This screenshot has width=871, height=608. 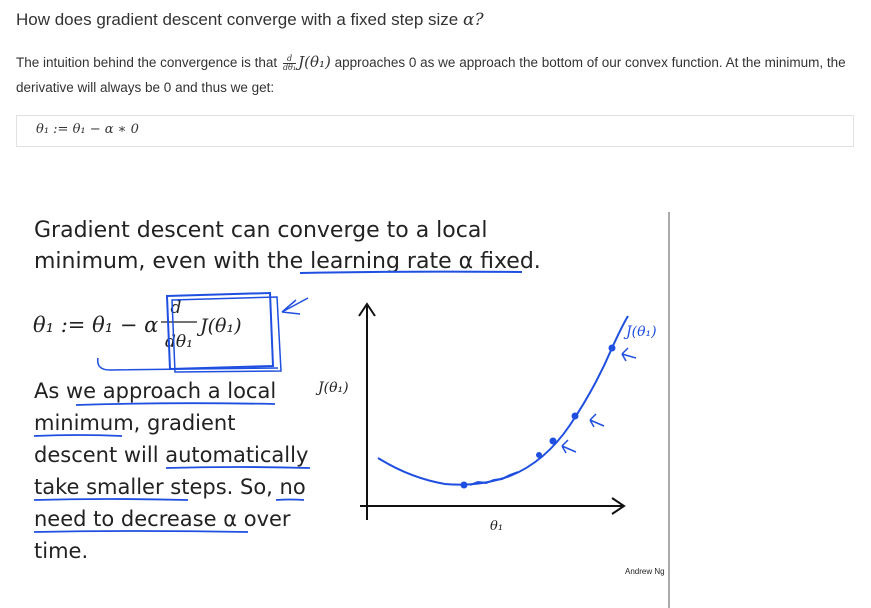 What do you see at coordinates (503, 400) in the screenshot?
I see `cost-curve` at bounding box center [503, 400].